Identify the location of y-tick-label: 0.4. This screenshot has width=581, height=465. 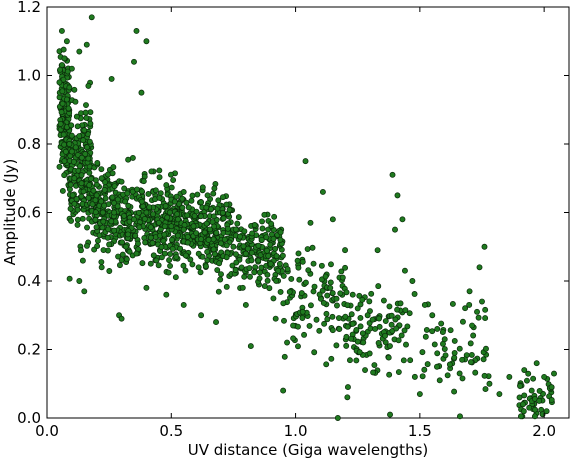
(29, 281).